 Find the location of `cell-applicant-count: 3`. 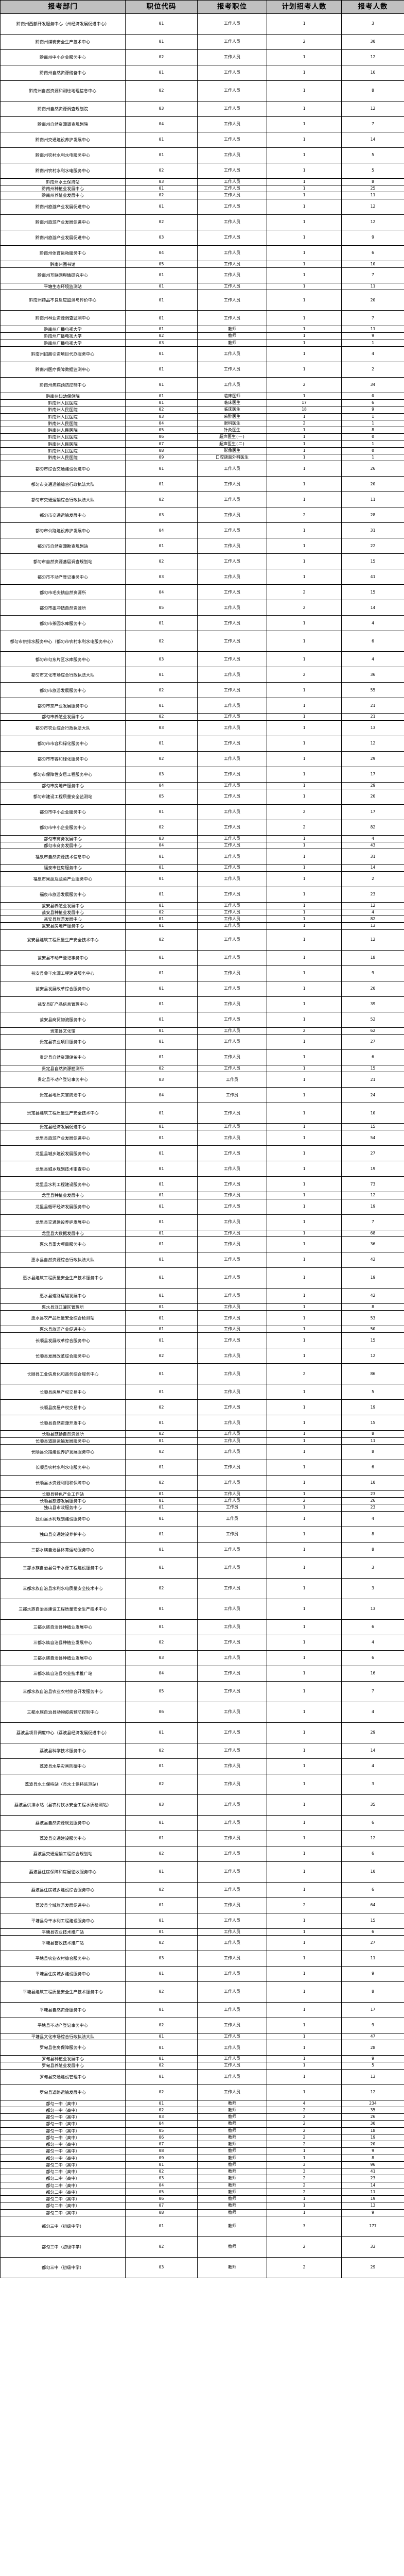

cell-applicant-count: 3 is located at coordinates (372, 1784).